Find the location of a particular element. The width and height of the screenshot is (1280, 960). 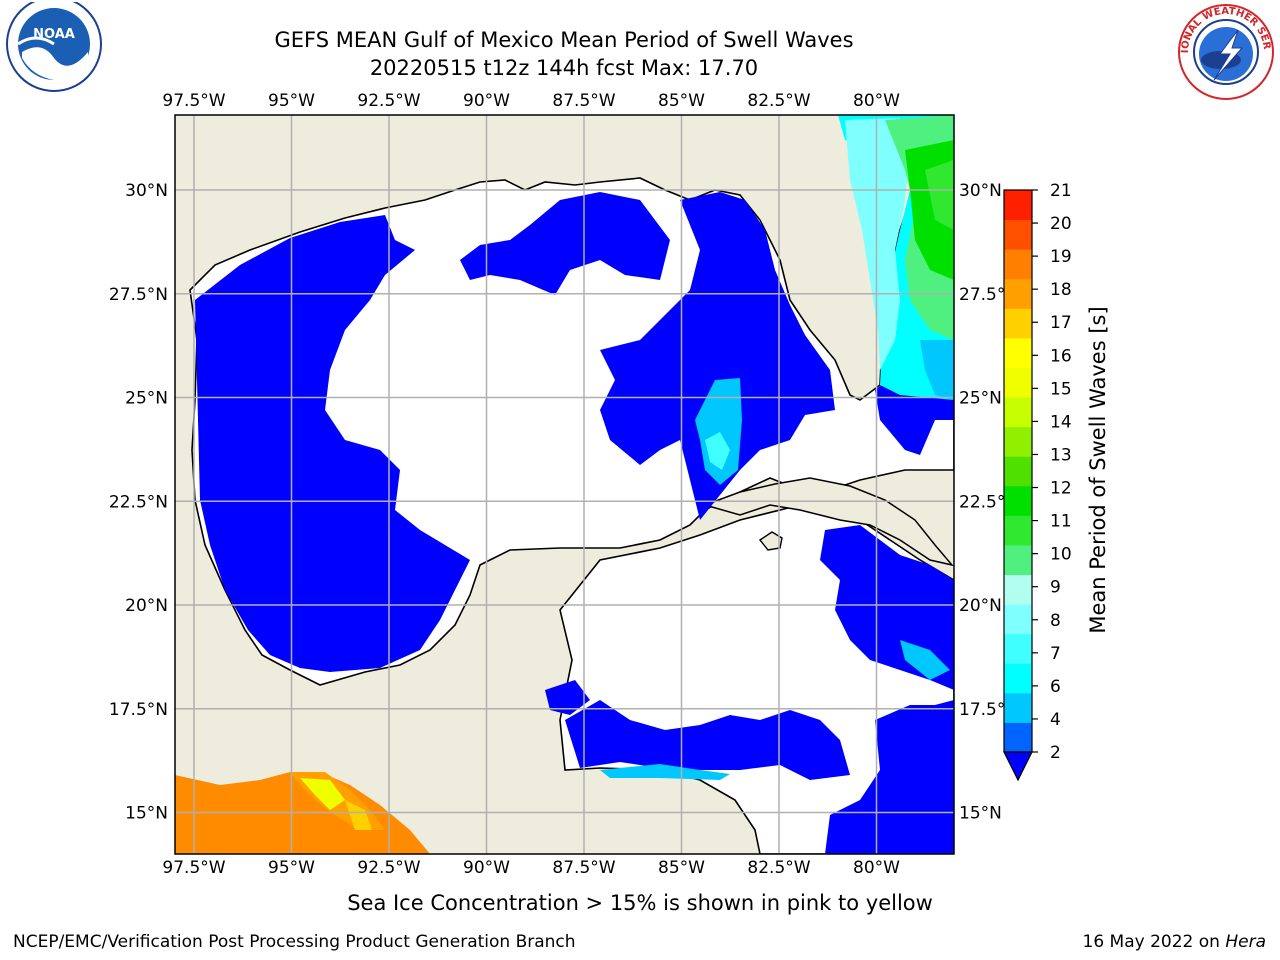

lat-labels-left: 30°N 27.5°N 25°N 22.5°N 20°N 17.5°N 15°N is located at coordinates (138, 502).